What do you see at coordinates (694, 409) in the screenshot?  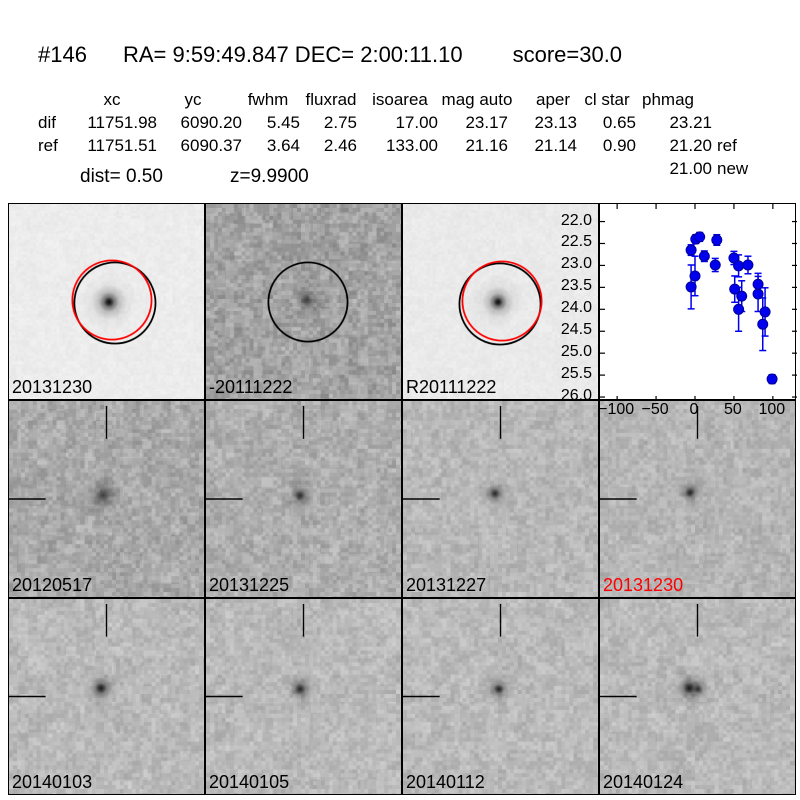 I see `x-tick-label: 0` at bounding box center [694, 409].